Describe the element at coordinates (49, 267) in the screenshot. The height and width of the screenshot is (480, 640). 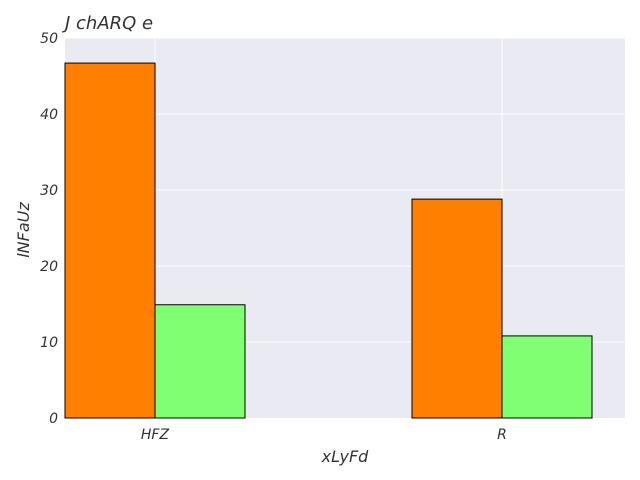
I see `y-tick-label: 20` at that location.